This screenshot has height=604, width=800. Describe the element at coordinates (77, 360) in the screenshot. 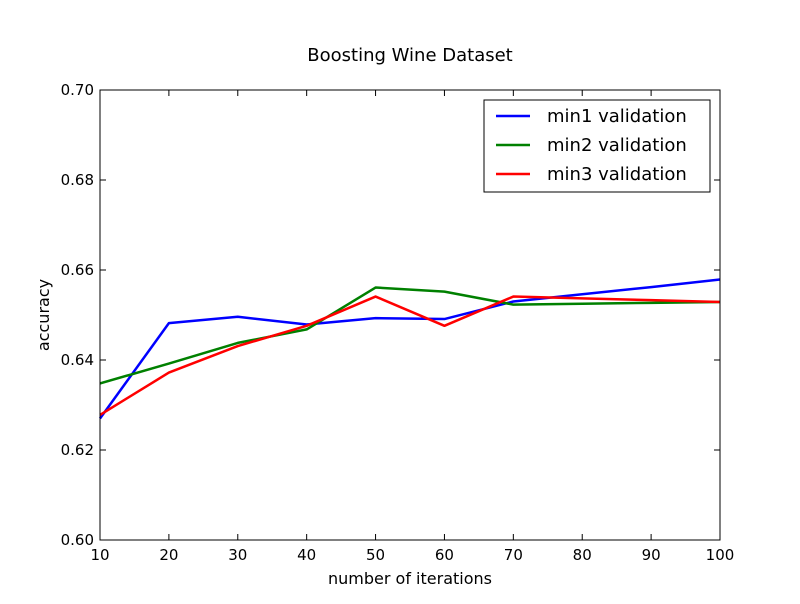

I see `y-tick-label: 0.64` at that location.